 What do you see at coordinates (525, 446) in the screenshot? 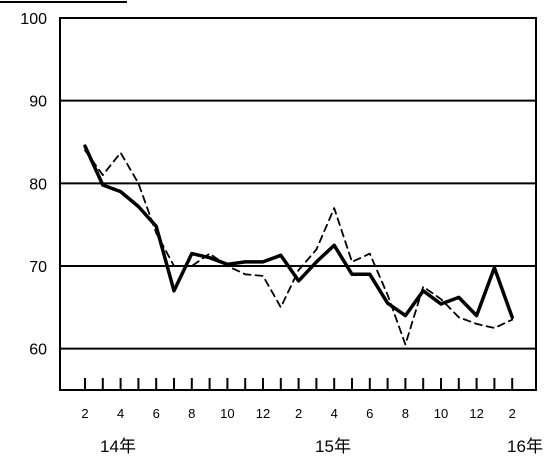
I see `year-label: 16年` at bounding box center [525, 446].